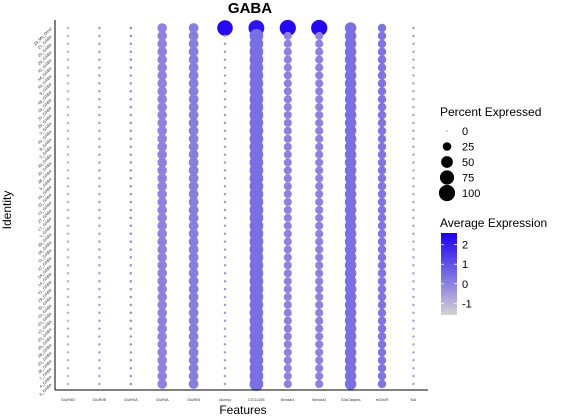 Image resolution: width=563 pixels, height=417 pixels. What do you see at coordinates (350, 210) in the screenshot?
I see `dot-GluClalpha-27_GABA` at bounding box center [350, 210].